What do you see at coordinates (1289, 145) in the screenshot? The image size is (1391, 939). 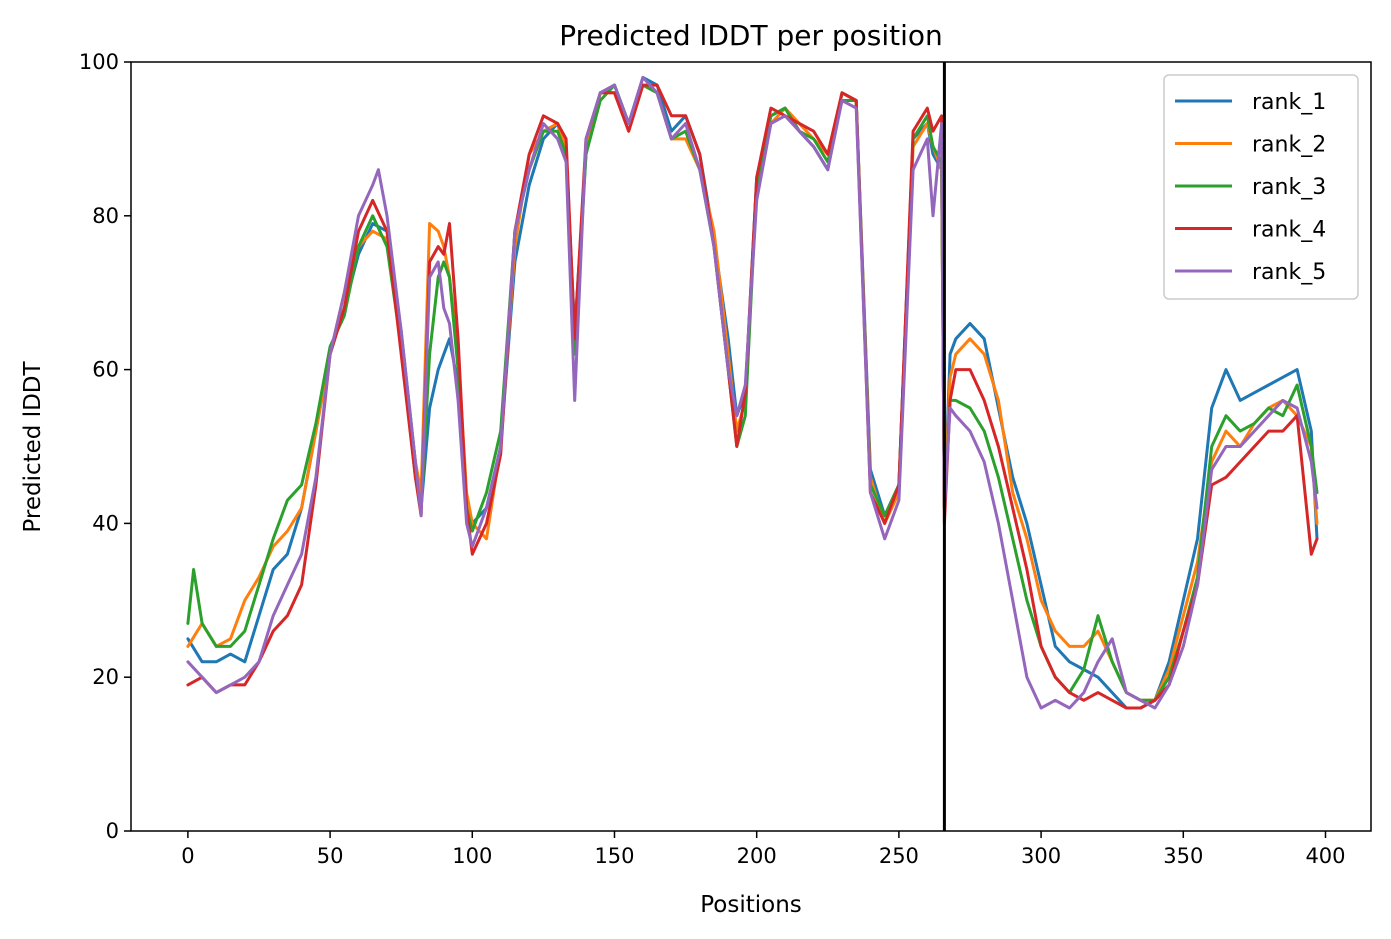 I see `legend-label-rank-2: rank_2` at bounding box center [1289, 145].